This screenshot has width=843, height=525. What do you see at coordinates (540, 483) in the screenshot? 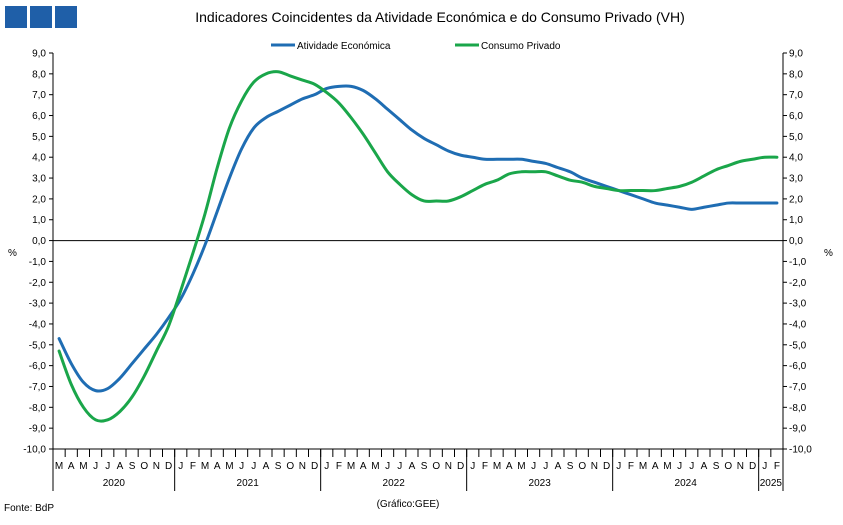
I see `x-year-label: 2023` at bounding box center [540, 483].